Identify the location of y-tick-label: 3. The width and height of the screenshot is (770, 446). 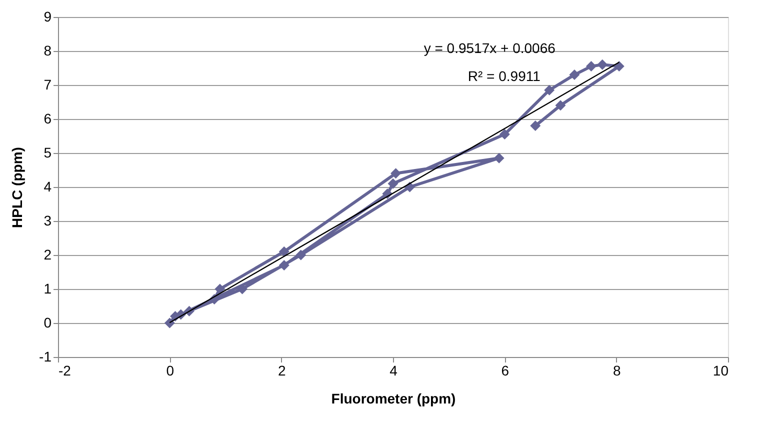
(48, 220).